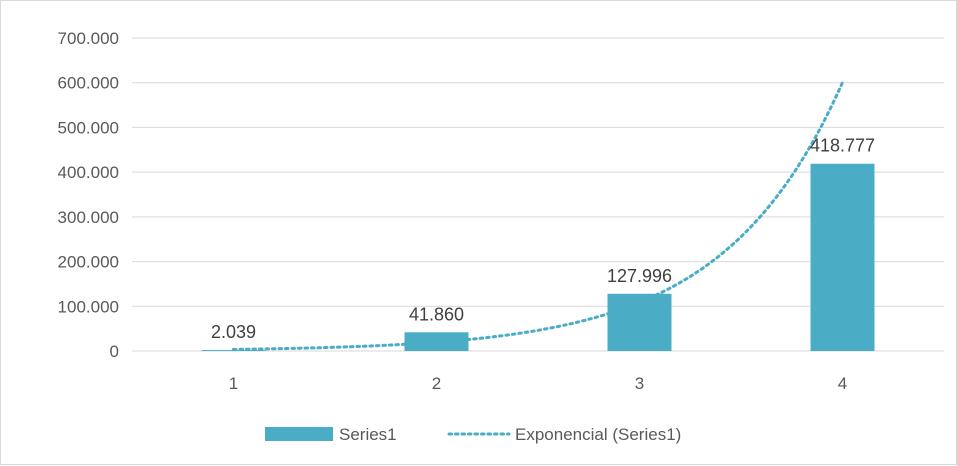 The image size is (957, 466). What do you see at coordinates (88, 38) in the screenshot?
I see `y-tick-label: 700.000` at bounding box center [88, 38].